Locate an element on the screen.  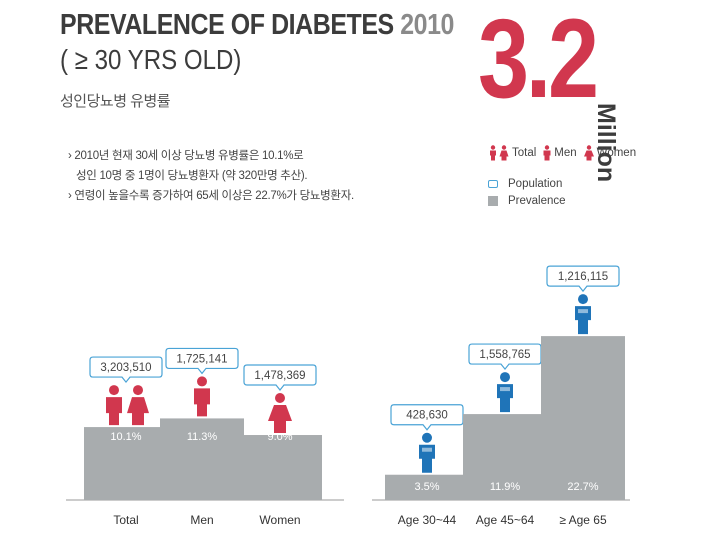
legend-prevalence: Prevalence is located at coordinates (527, 201).